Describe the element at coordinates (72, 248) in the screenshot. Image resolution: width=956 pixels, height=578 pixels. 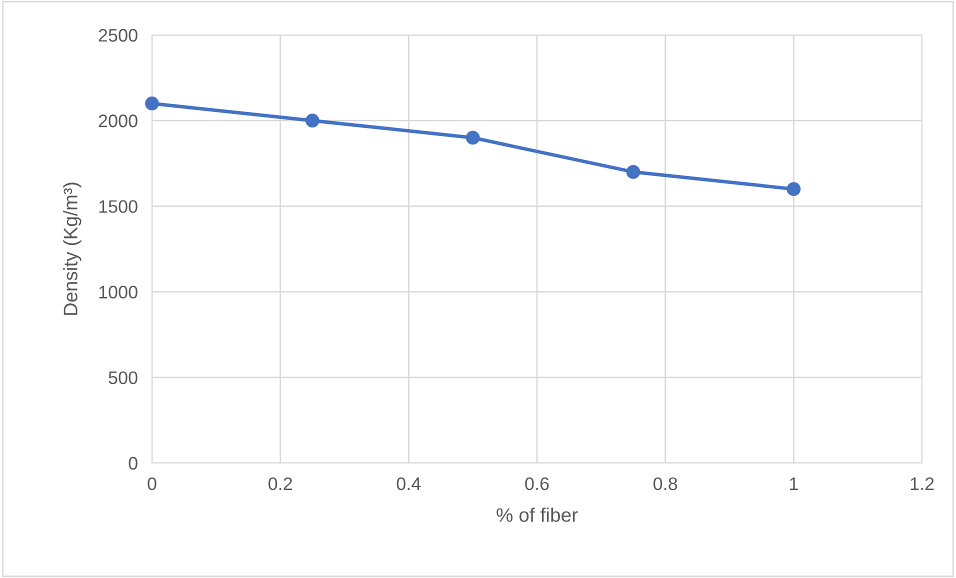
I see `y-axis-title: Density (Kg/m³)` at that location.